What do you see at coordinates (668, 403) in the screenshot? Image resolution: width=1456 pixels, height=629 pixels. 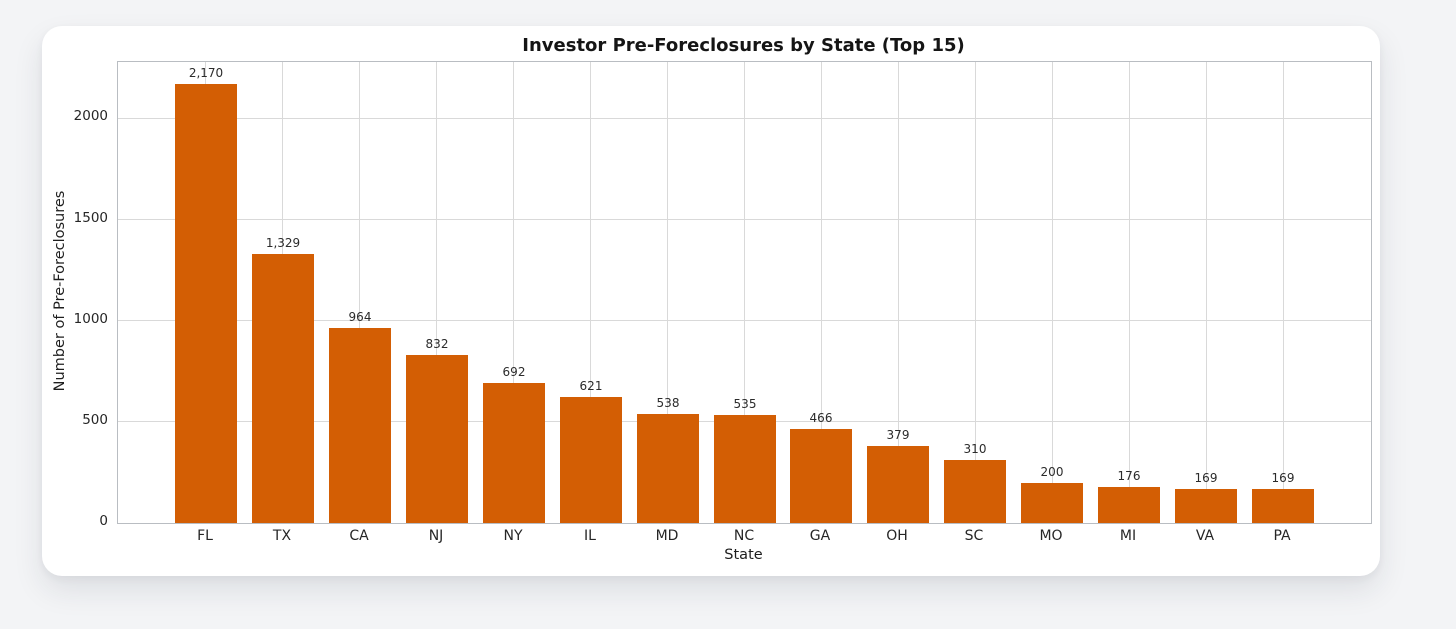 I see `bar-value-label: 538` at bounding box center [668, 403].